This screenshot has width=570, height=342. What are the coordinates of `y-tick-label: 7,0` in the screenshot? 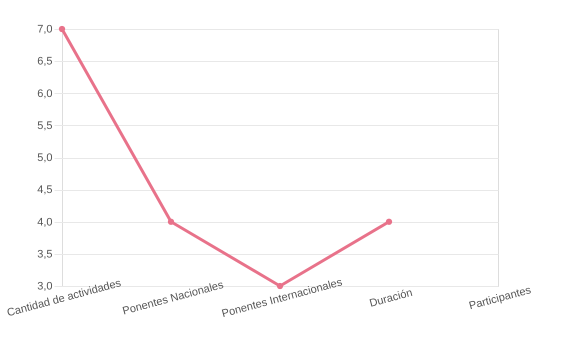 It's located at (44, 30).